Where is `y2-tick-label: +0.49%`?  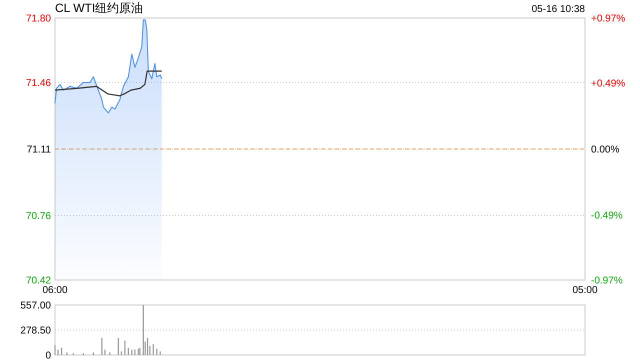
y2-tick-label: +0.49% is located at coordinates (608, 84).